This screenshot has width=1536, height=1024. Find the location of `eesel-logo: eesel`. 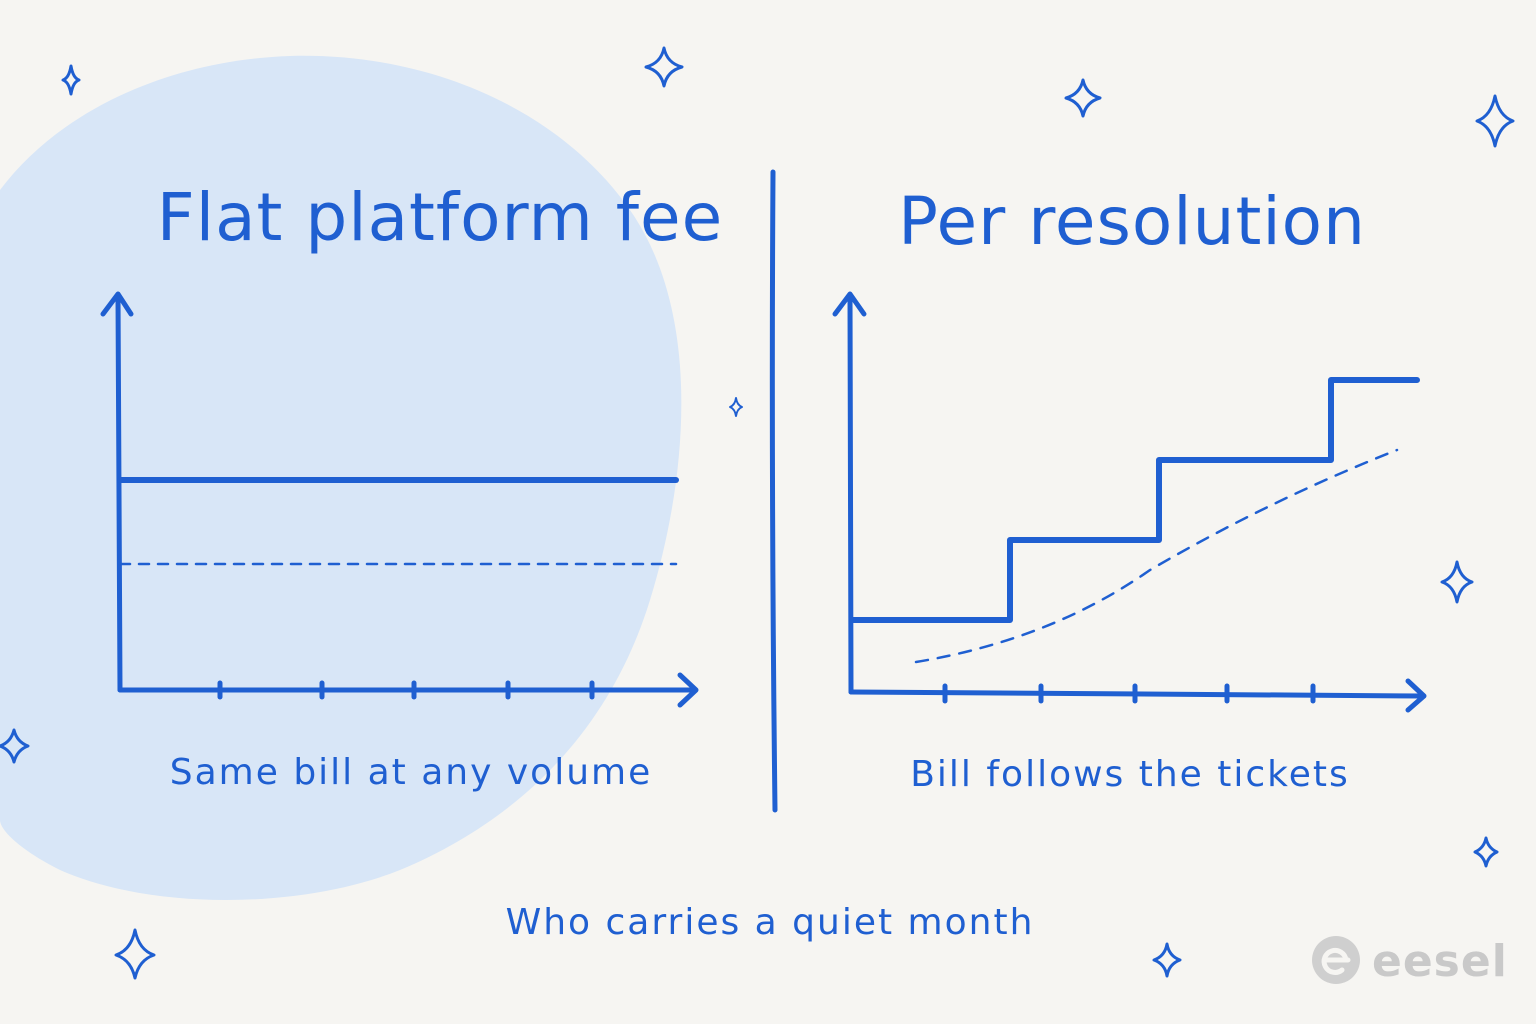

eesel-logo: eesel is located at coordinates (1410, 961).